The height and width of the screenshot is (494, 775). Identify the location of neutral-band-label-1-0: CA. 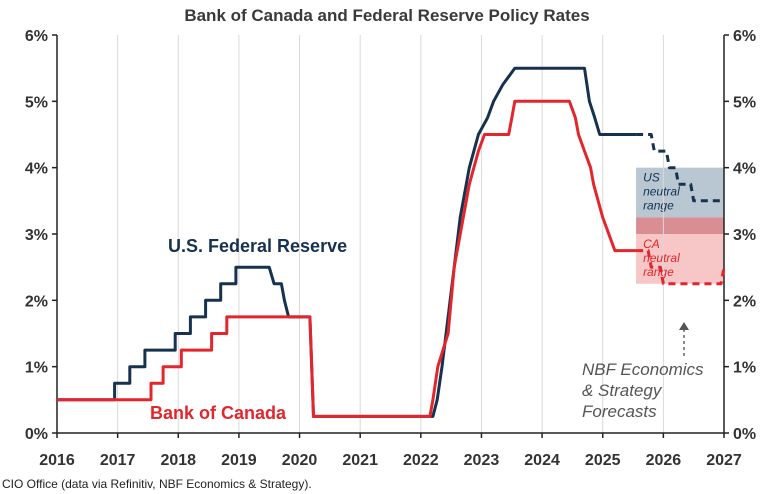
(651, 244).